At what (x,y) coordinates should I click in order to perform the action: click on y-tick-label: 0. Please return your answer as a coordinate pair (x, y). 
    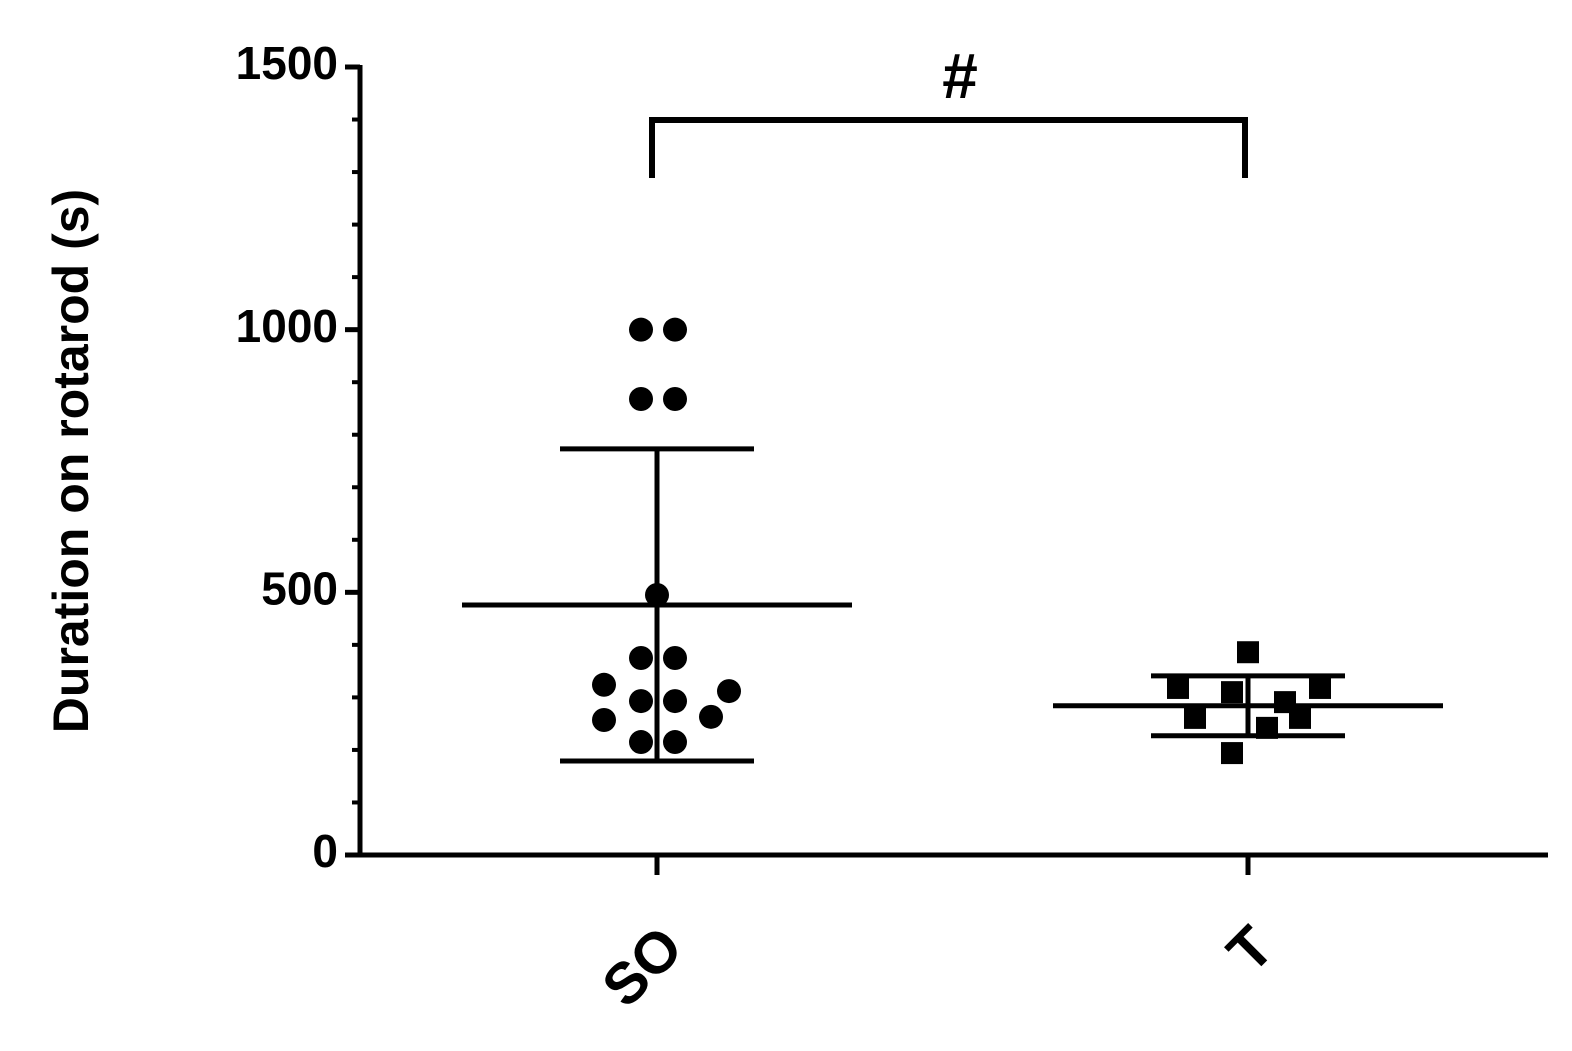
    Looking at the image, I should click on (325, 851).